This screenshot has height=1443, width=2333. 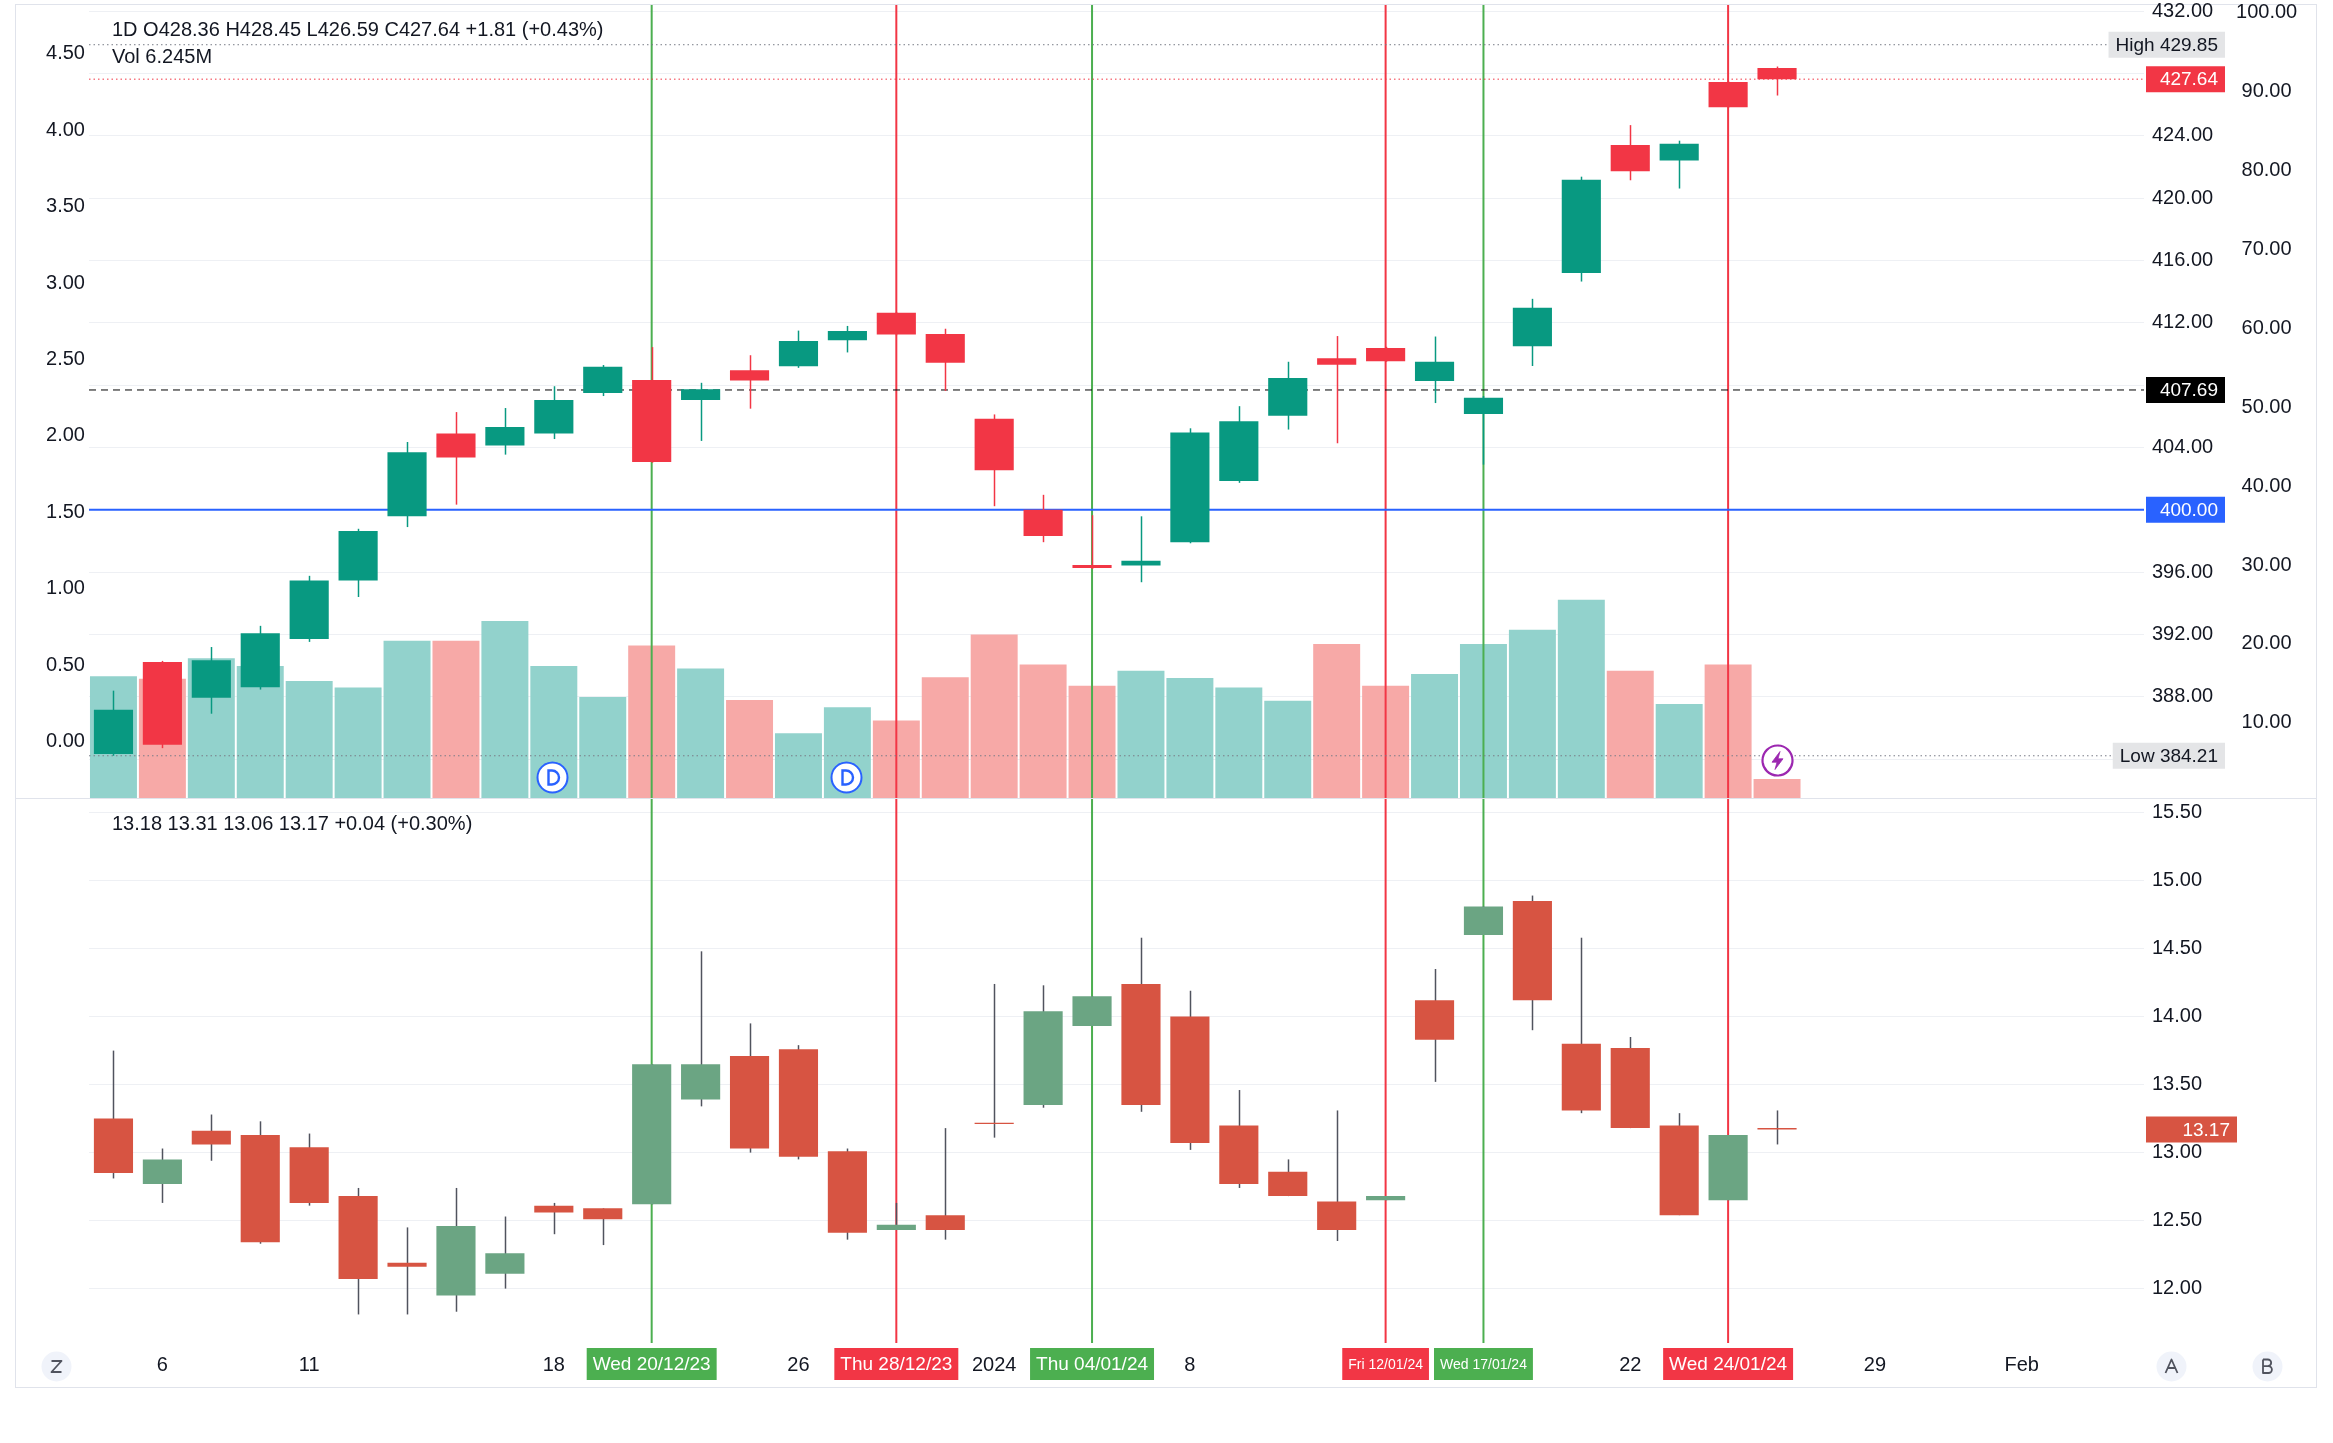 I want to click on y-tick-label: 0.50, so click(x=65, y=663).